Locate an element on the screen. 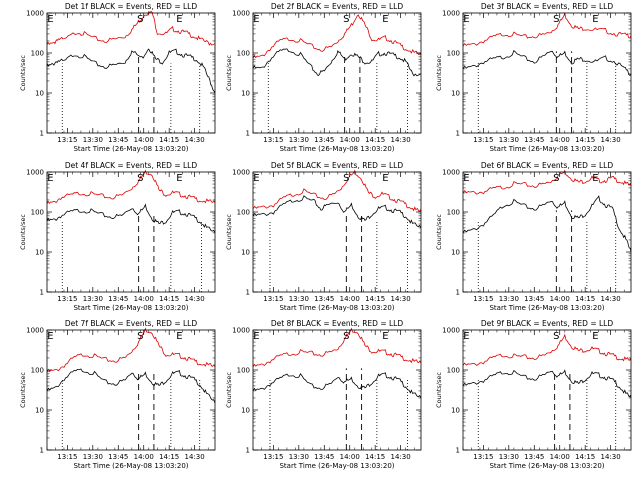  panel-title: Det 4f BLACK = Events, RED = LLD is located at coordinates (131, 165).